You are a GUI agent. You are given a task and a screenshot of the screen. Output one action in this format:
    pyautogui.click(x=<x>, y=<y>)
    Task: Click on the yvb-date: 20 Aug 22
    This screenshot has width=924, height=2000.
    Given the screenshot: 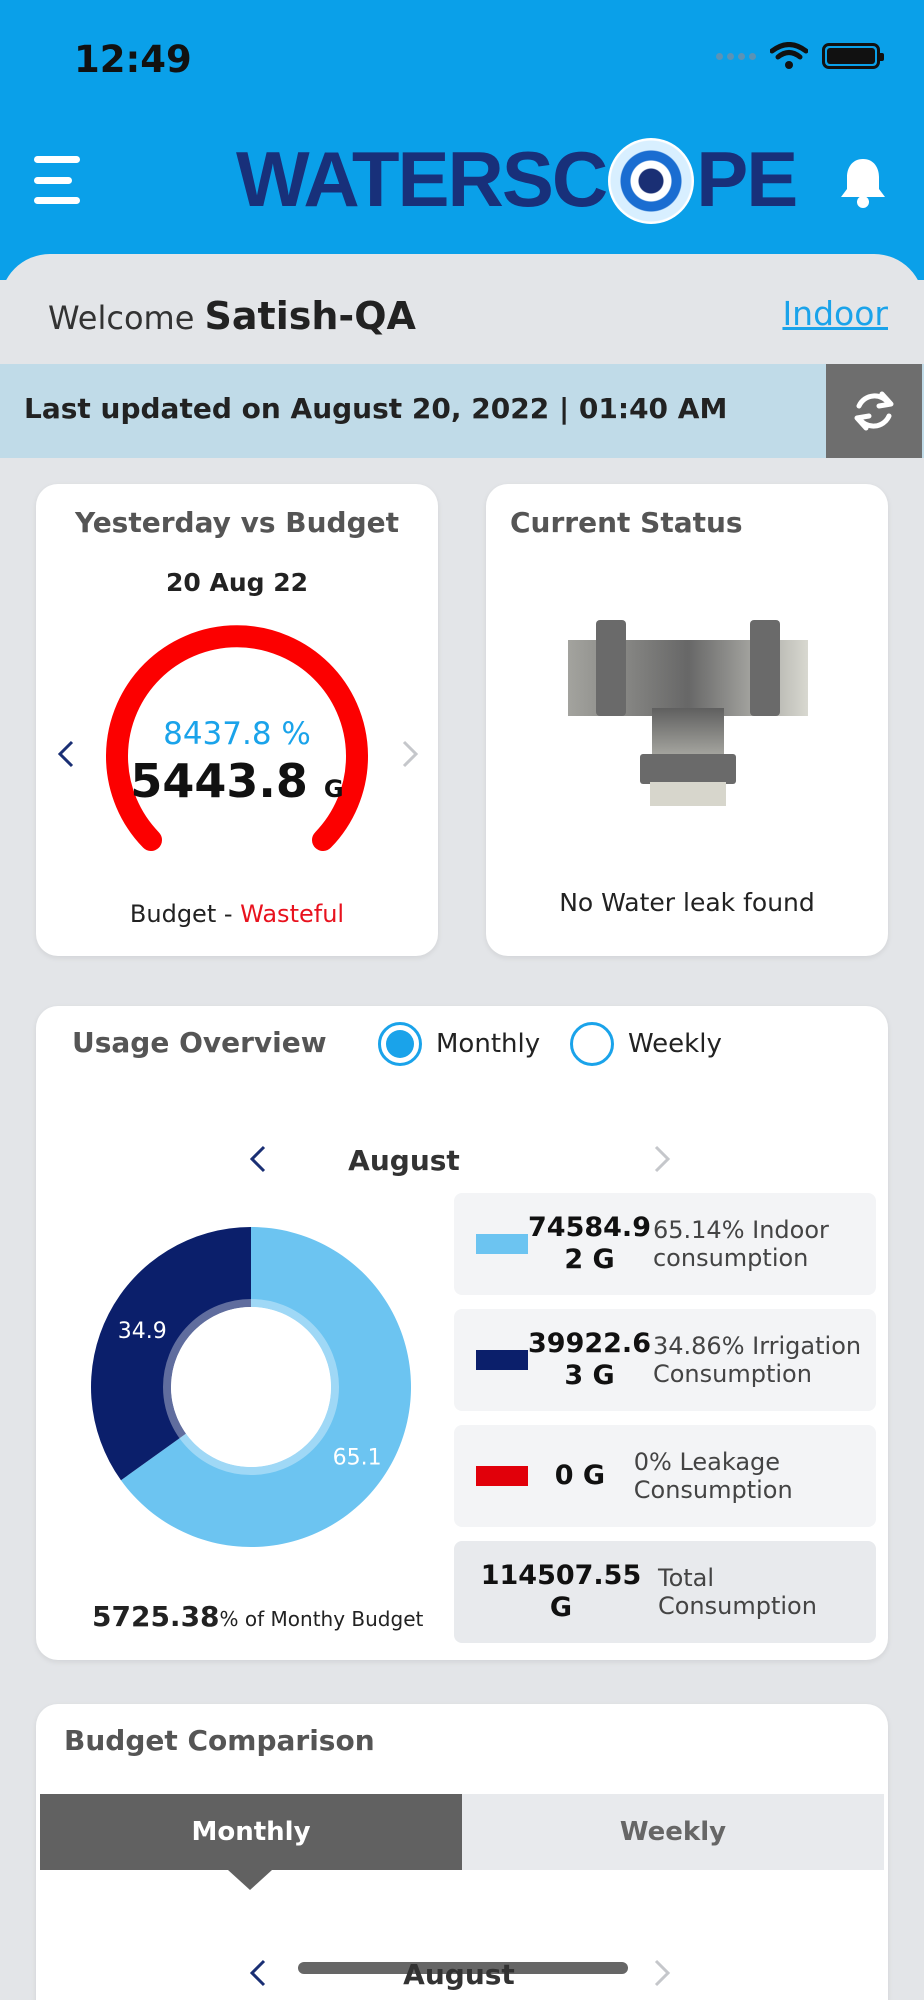 What is the action you would take?
    pyautogui.click(x=237, y=582)
    